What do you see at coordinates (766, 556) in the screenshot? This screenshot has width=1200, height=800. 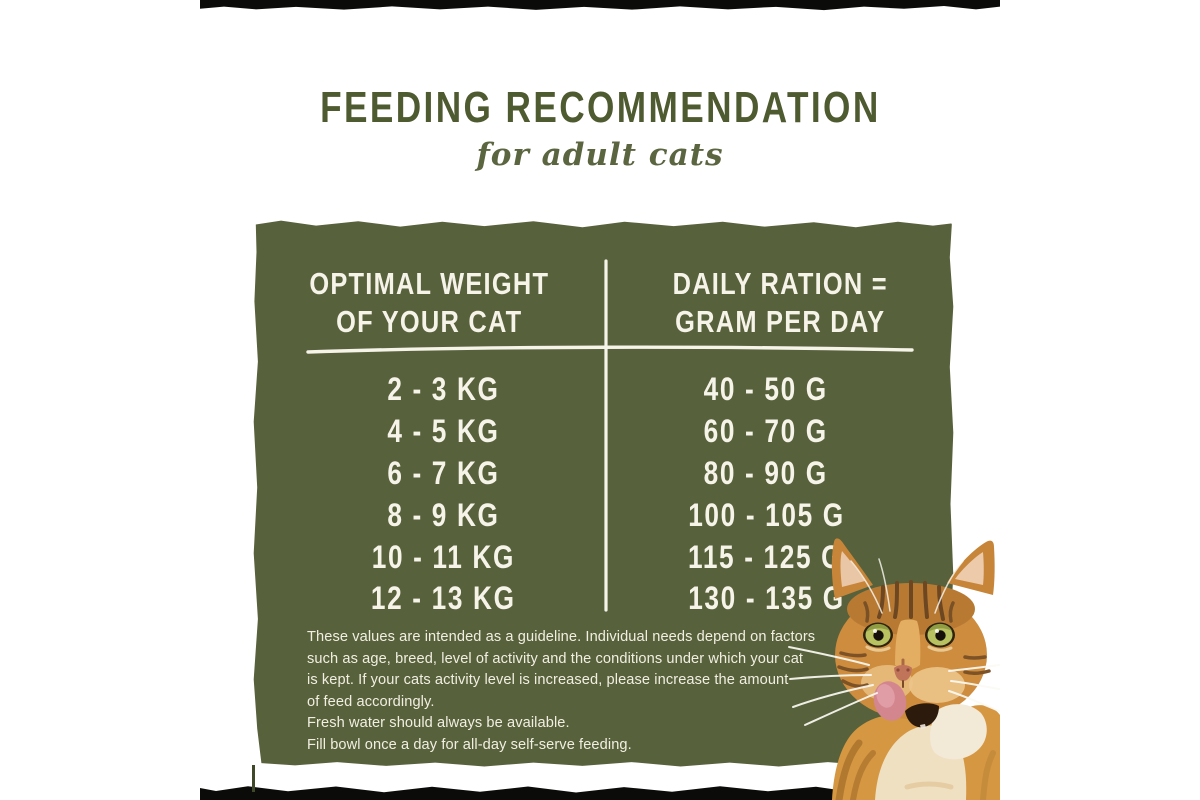 I see `ration-cell: 115 - 125 G` at bounding box center [766, 556].